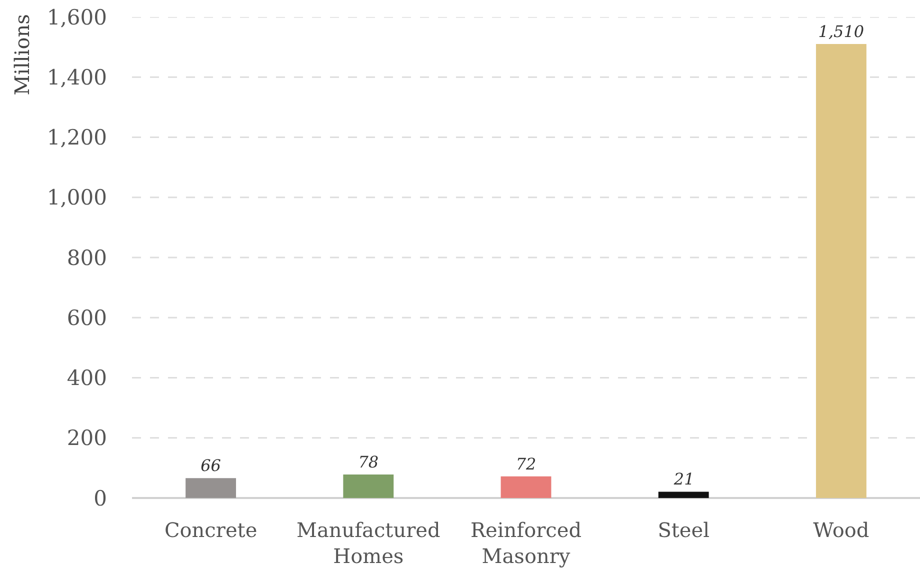 The width and height of the screenshot is (920, 577). Describe the element at coordinates (22, 55) in the screenshot. I see `y-axis-title: Millions` at that location.